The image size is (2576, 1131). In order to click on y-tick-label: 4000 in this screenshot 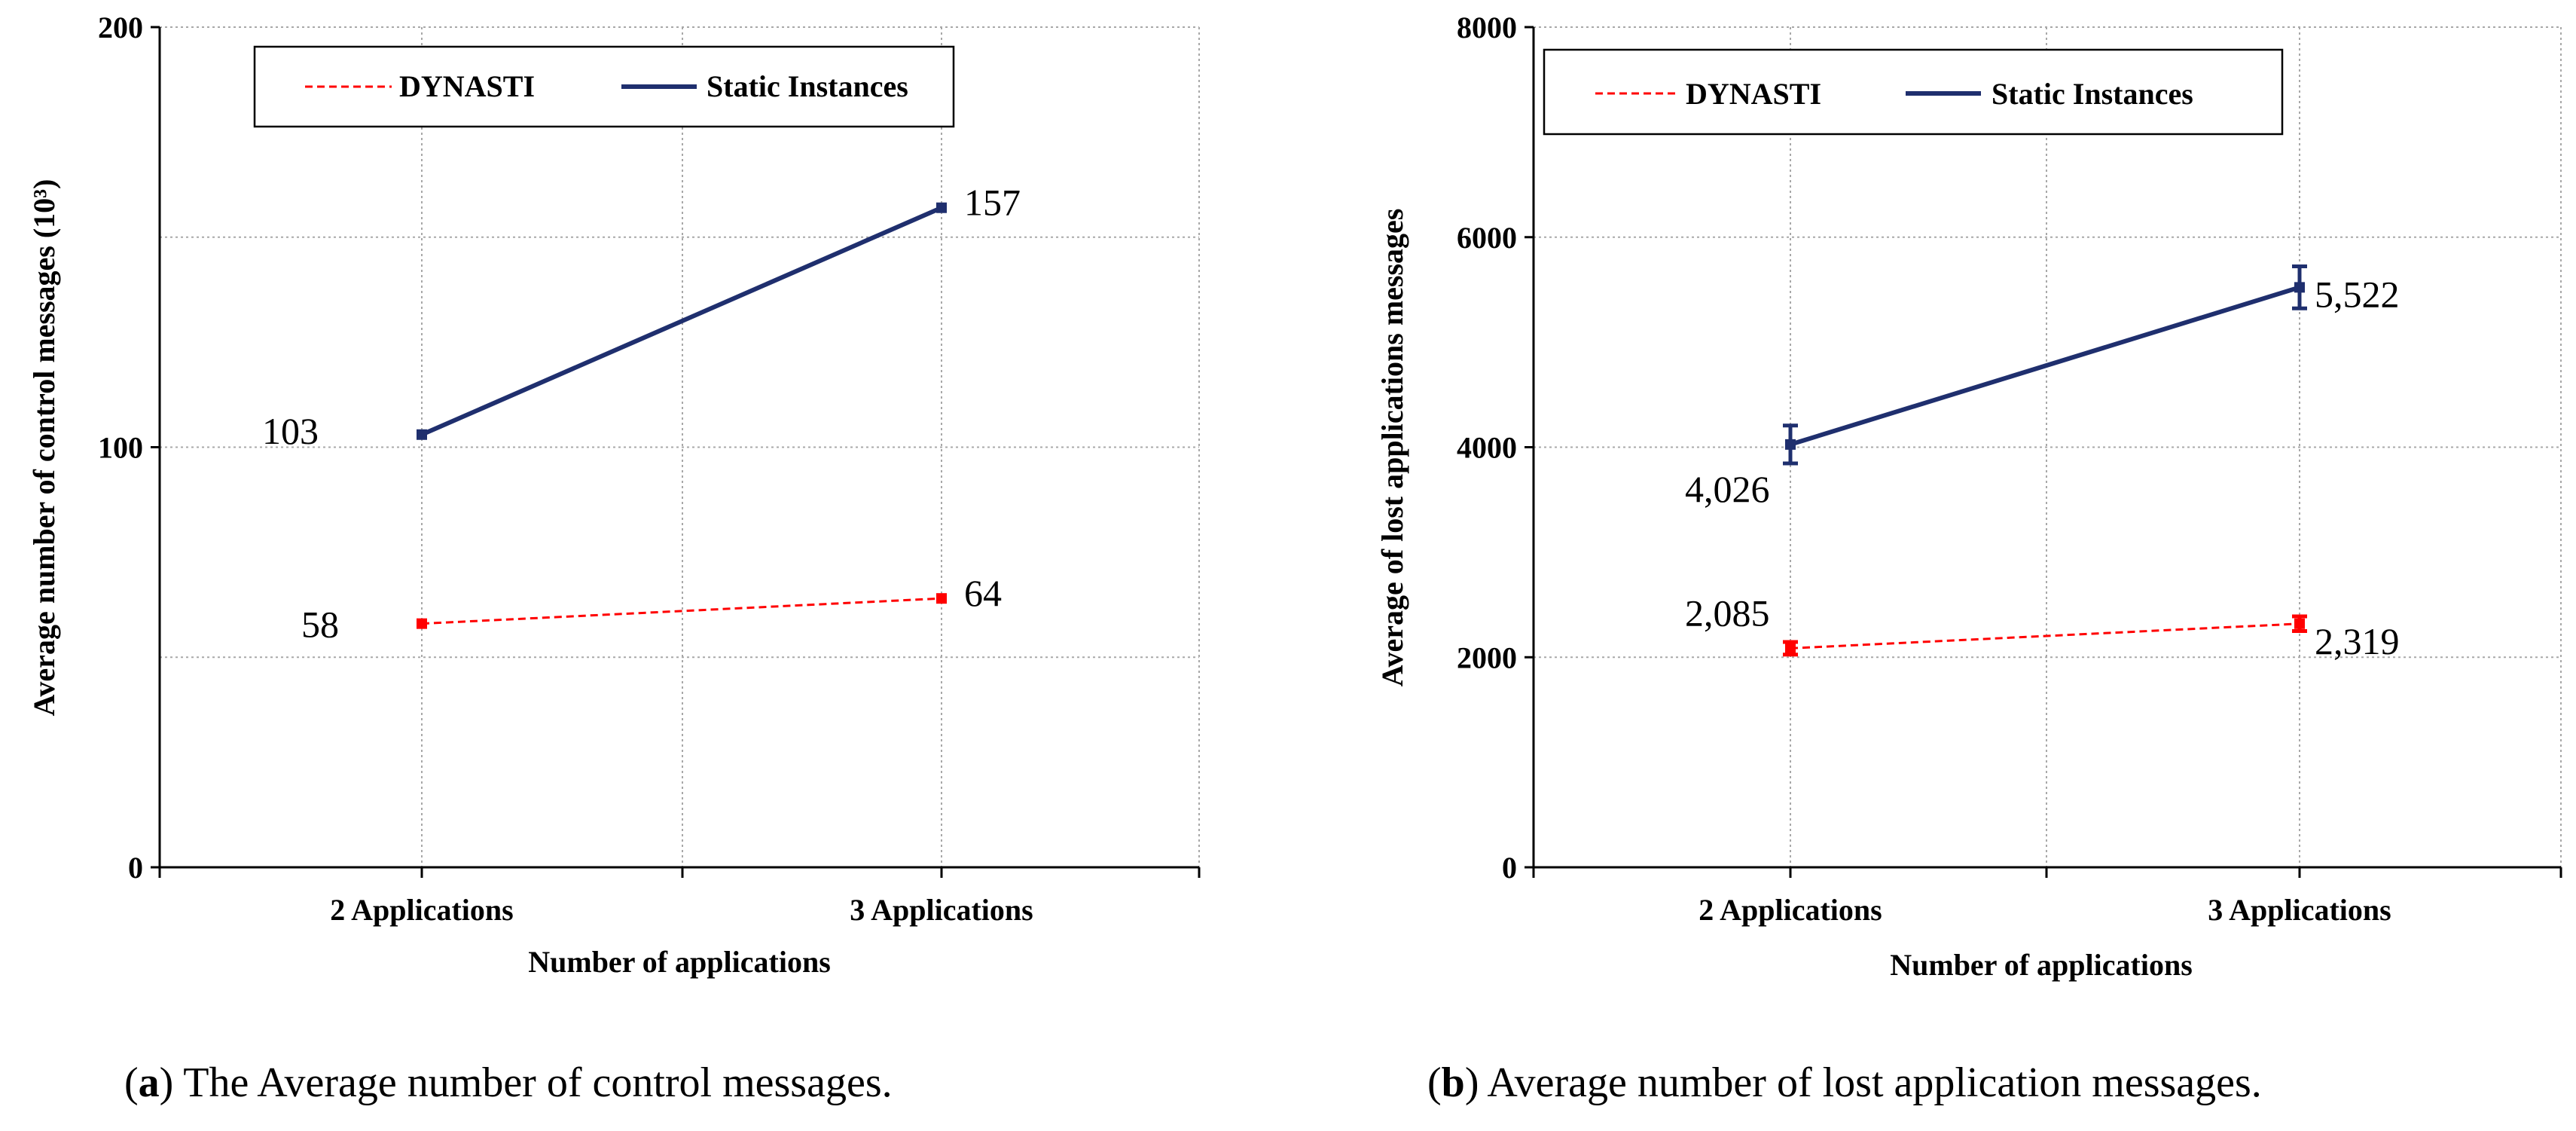, I will do `click(1487, 448)`.